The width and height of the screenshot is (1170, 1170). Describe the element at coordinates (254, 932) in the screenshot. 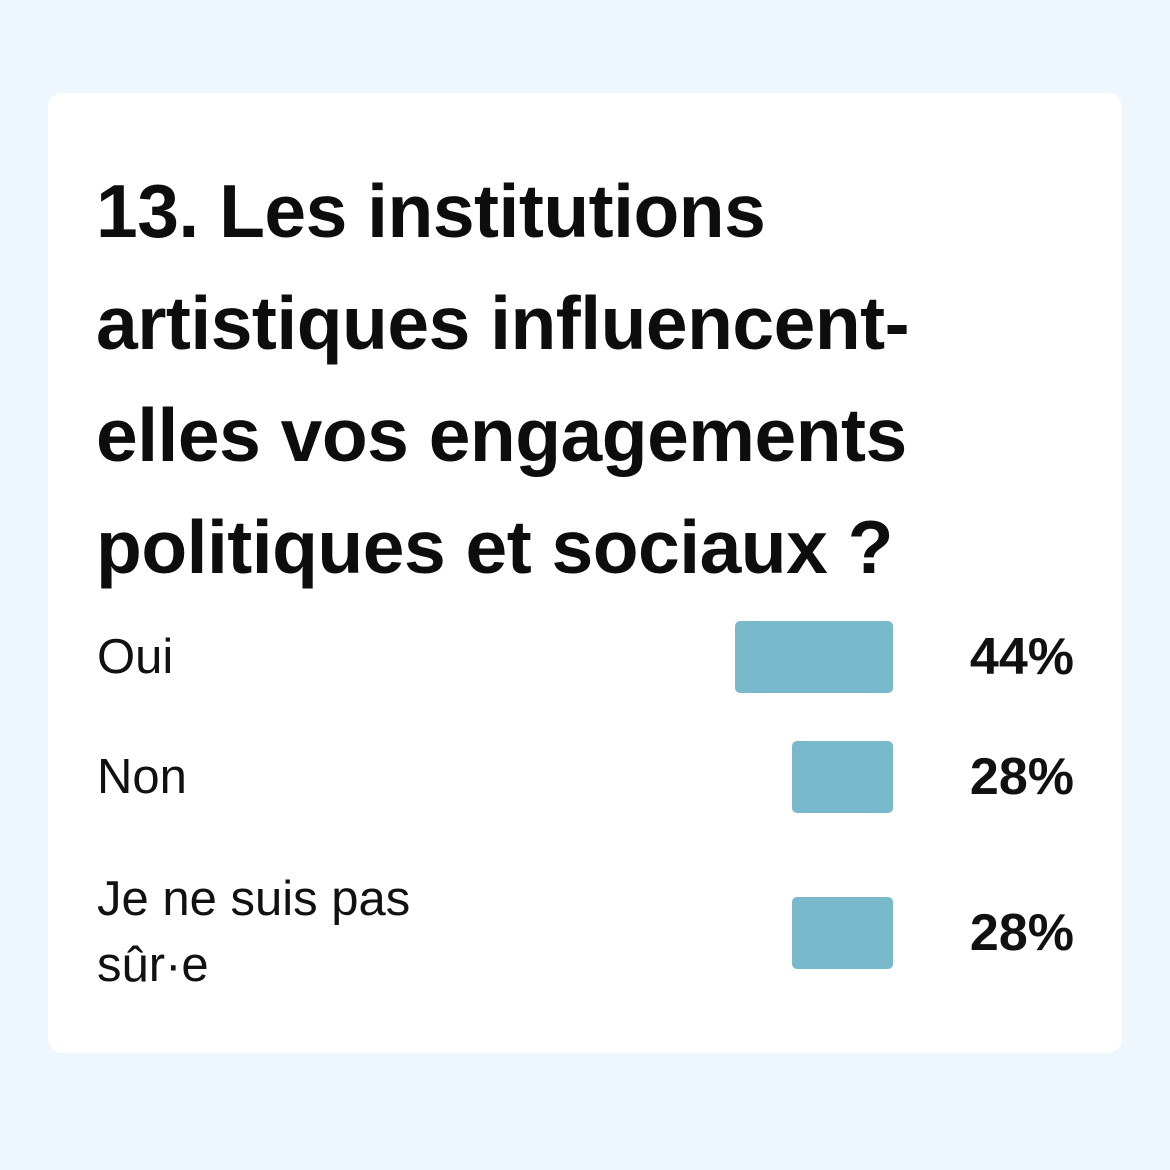

I see `answer-label: Je ne suis pas sûr·e` at that location.